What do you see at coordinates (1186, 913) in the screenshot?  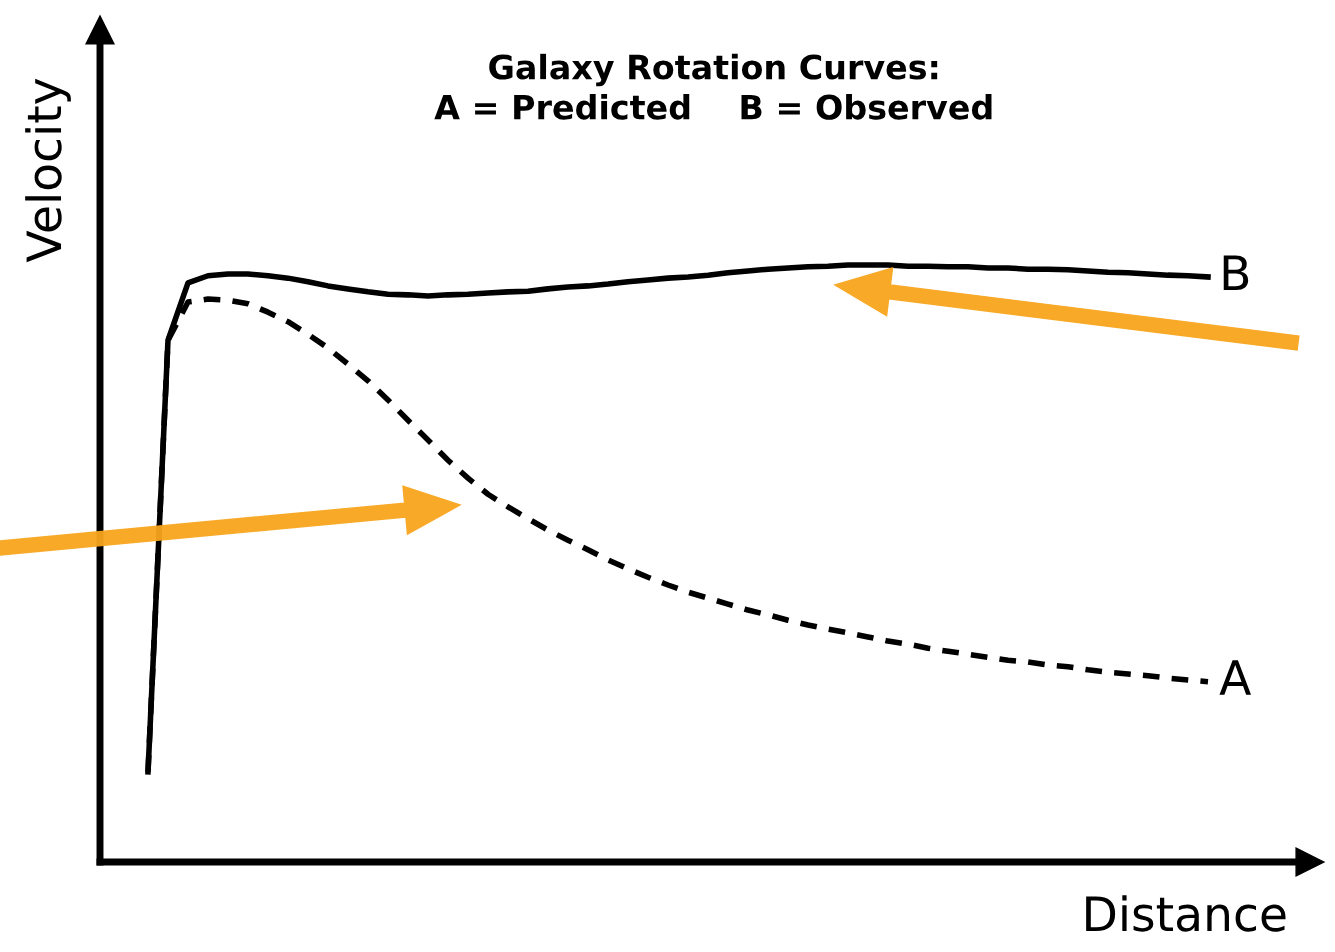 I see `x-axis-title: Distance` at bounding box center [1186, 913].